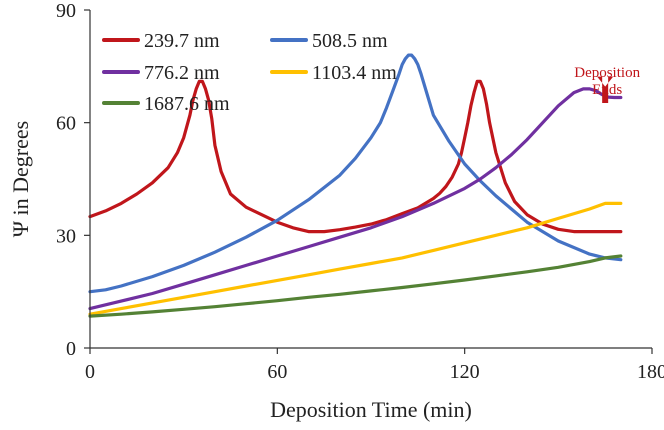 The height and width of the screenshot is (430, 664). I want to click on deposition-ends-annotation: Deposition Ends, so click(607, 84).